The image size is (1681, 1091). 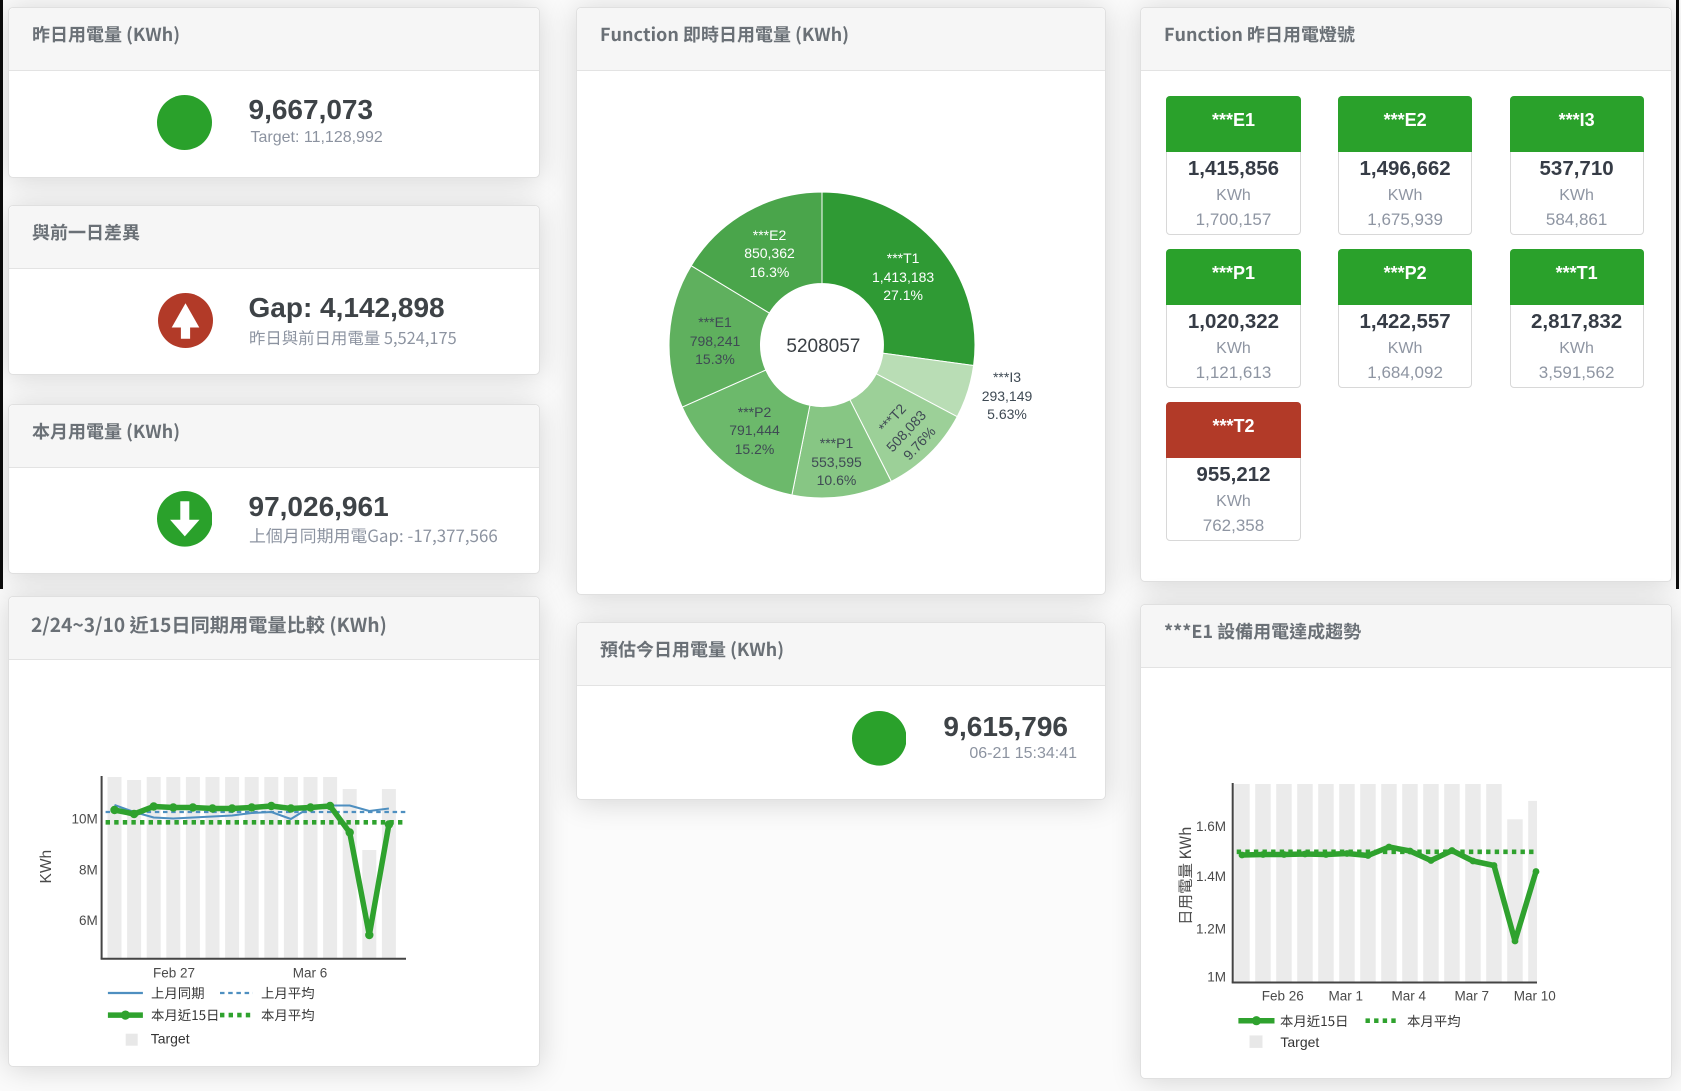 I want to click on svg-text: 1.4M, so click(x=1211, y=876).